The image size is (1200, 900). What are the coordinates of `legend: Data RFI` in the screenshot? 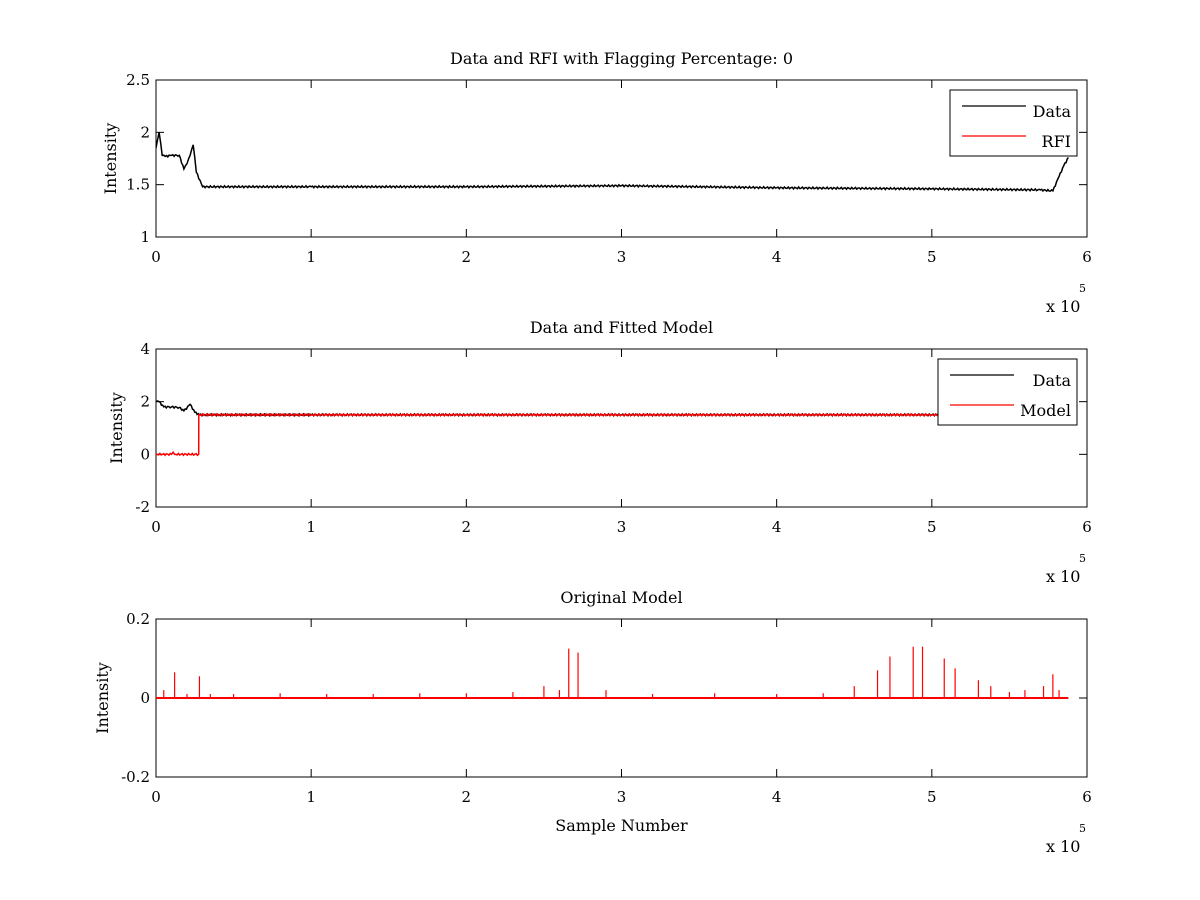 It's located at (1013, 123).